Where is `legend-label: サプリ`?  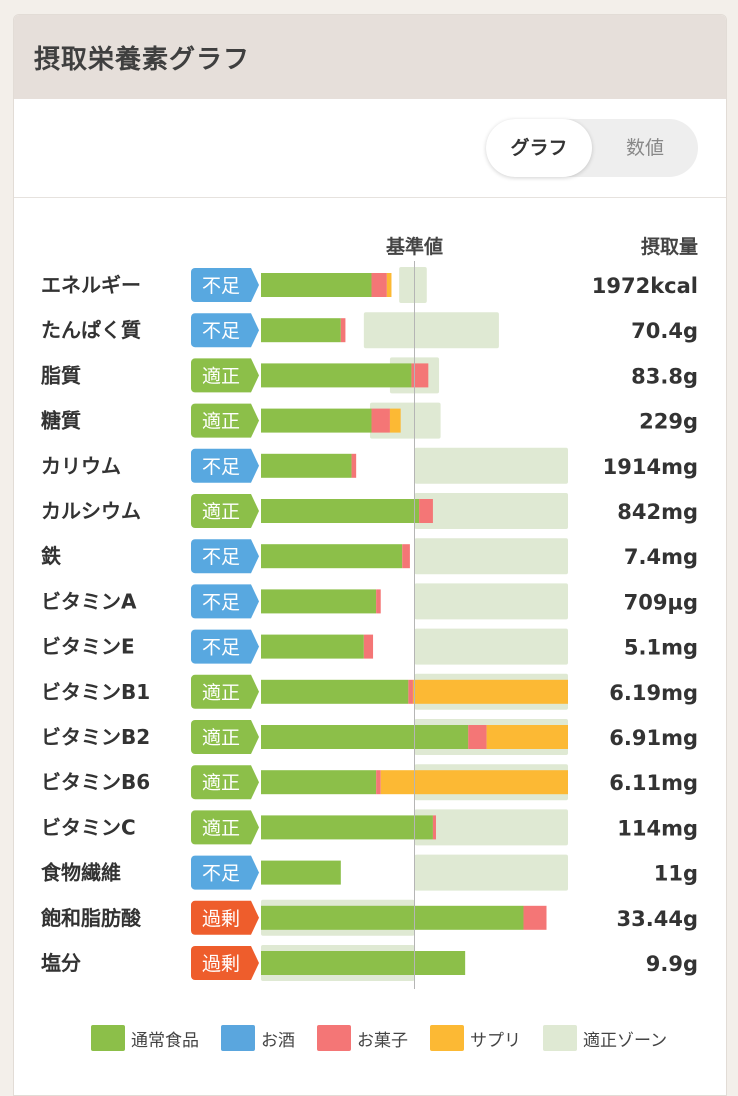 legend-label: サプリ is located at coordinates (495, 1040).